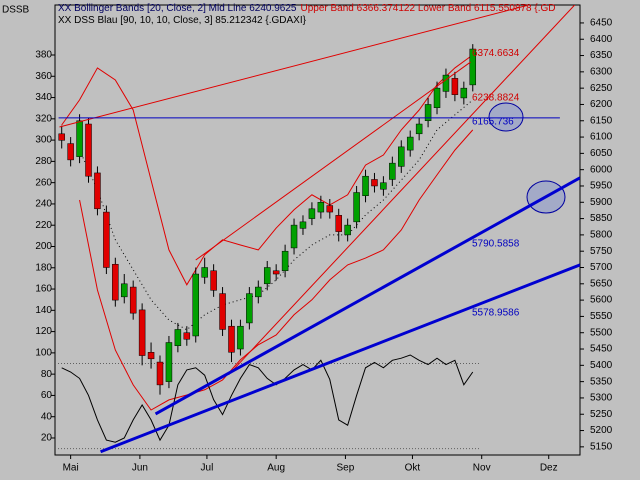 Image resolution: width=640 pixels, height=480 pixels. Describe the element at coordinates (346, 468) in the screenshot. I see `x-tick-label: Sep` at that location.